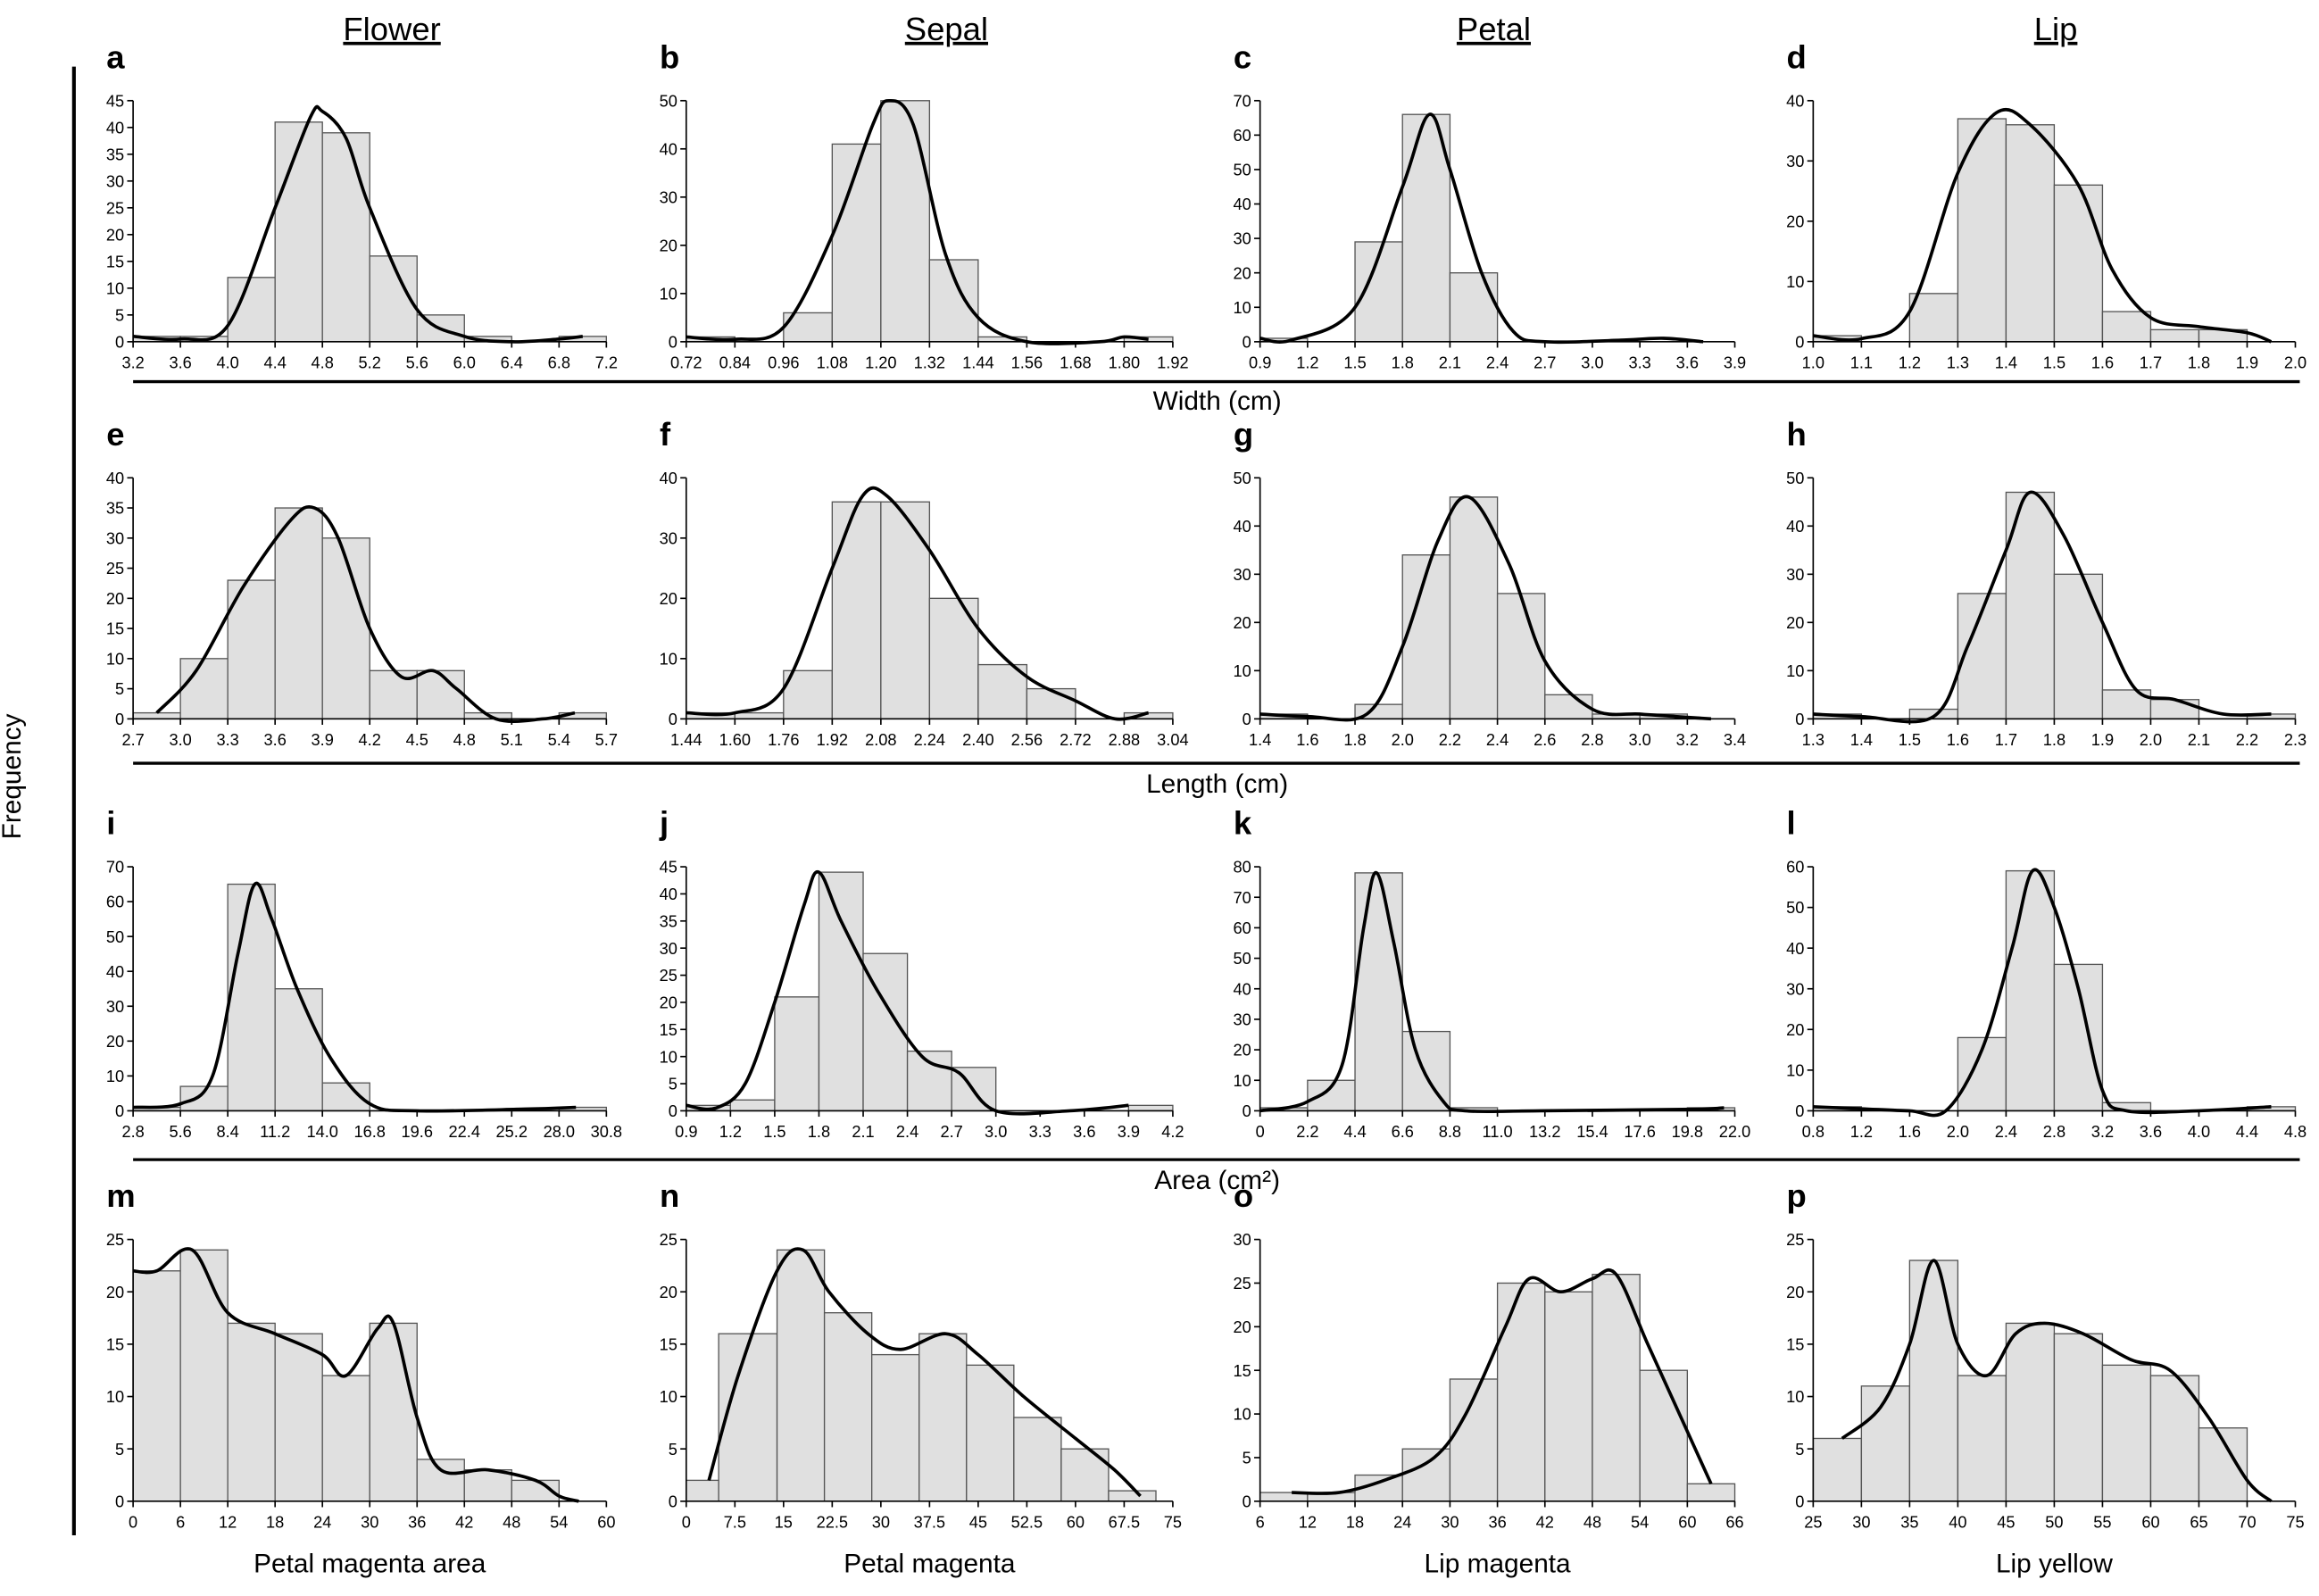 Image resolution: width=2319 pixels, height=1596 pixels. I want to click on y-tick-label: 20, so click(115, 599).